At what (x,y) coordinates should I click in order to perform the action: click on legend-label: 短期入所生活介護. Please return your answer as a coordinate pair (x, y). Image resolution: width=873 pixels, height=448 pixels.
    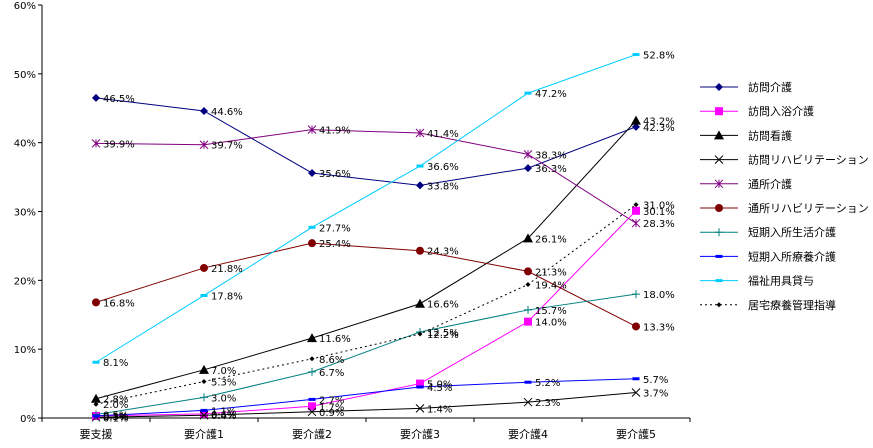
    Looking at the image, I should click on (792, 232).